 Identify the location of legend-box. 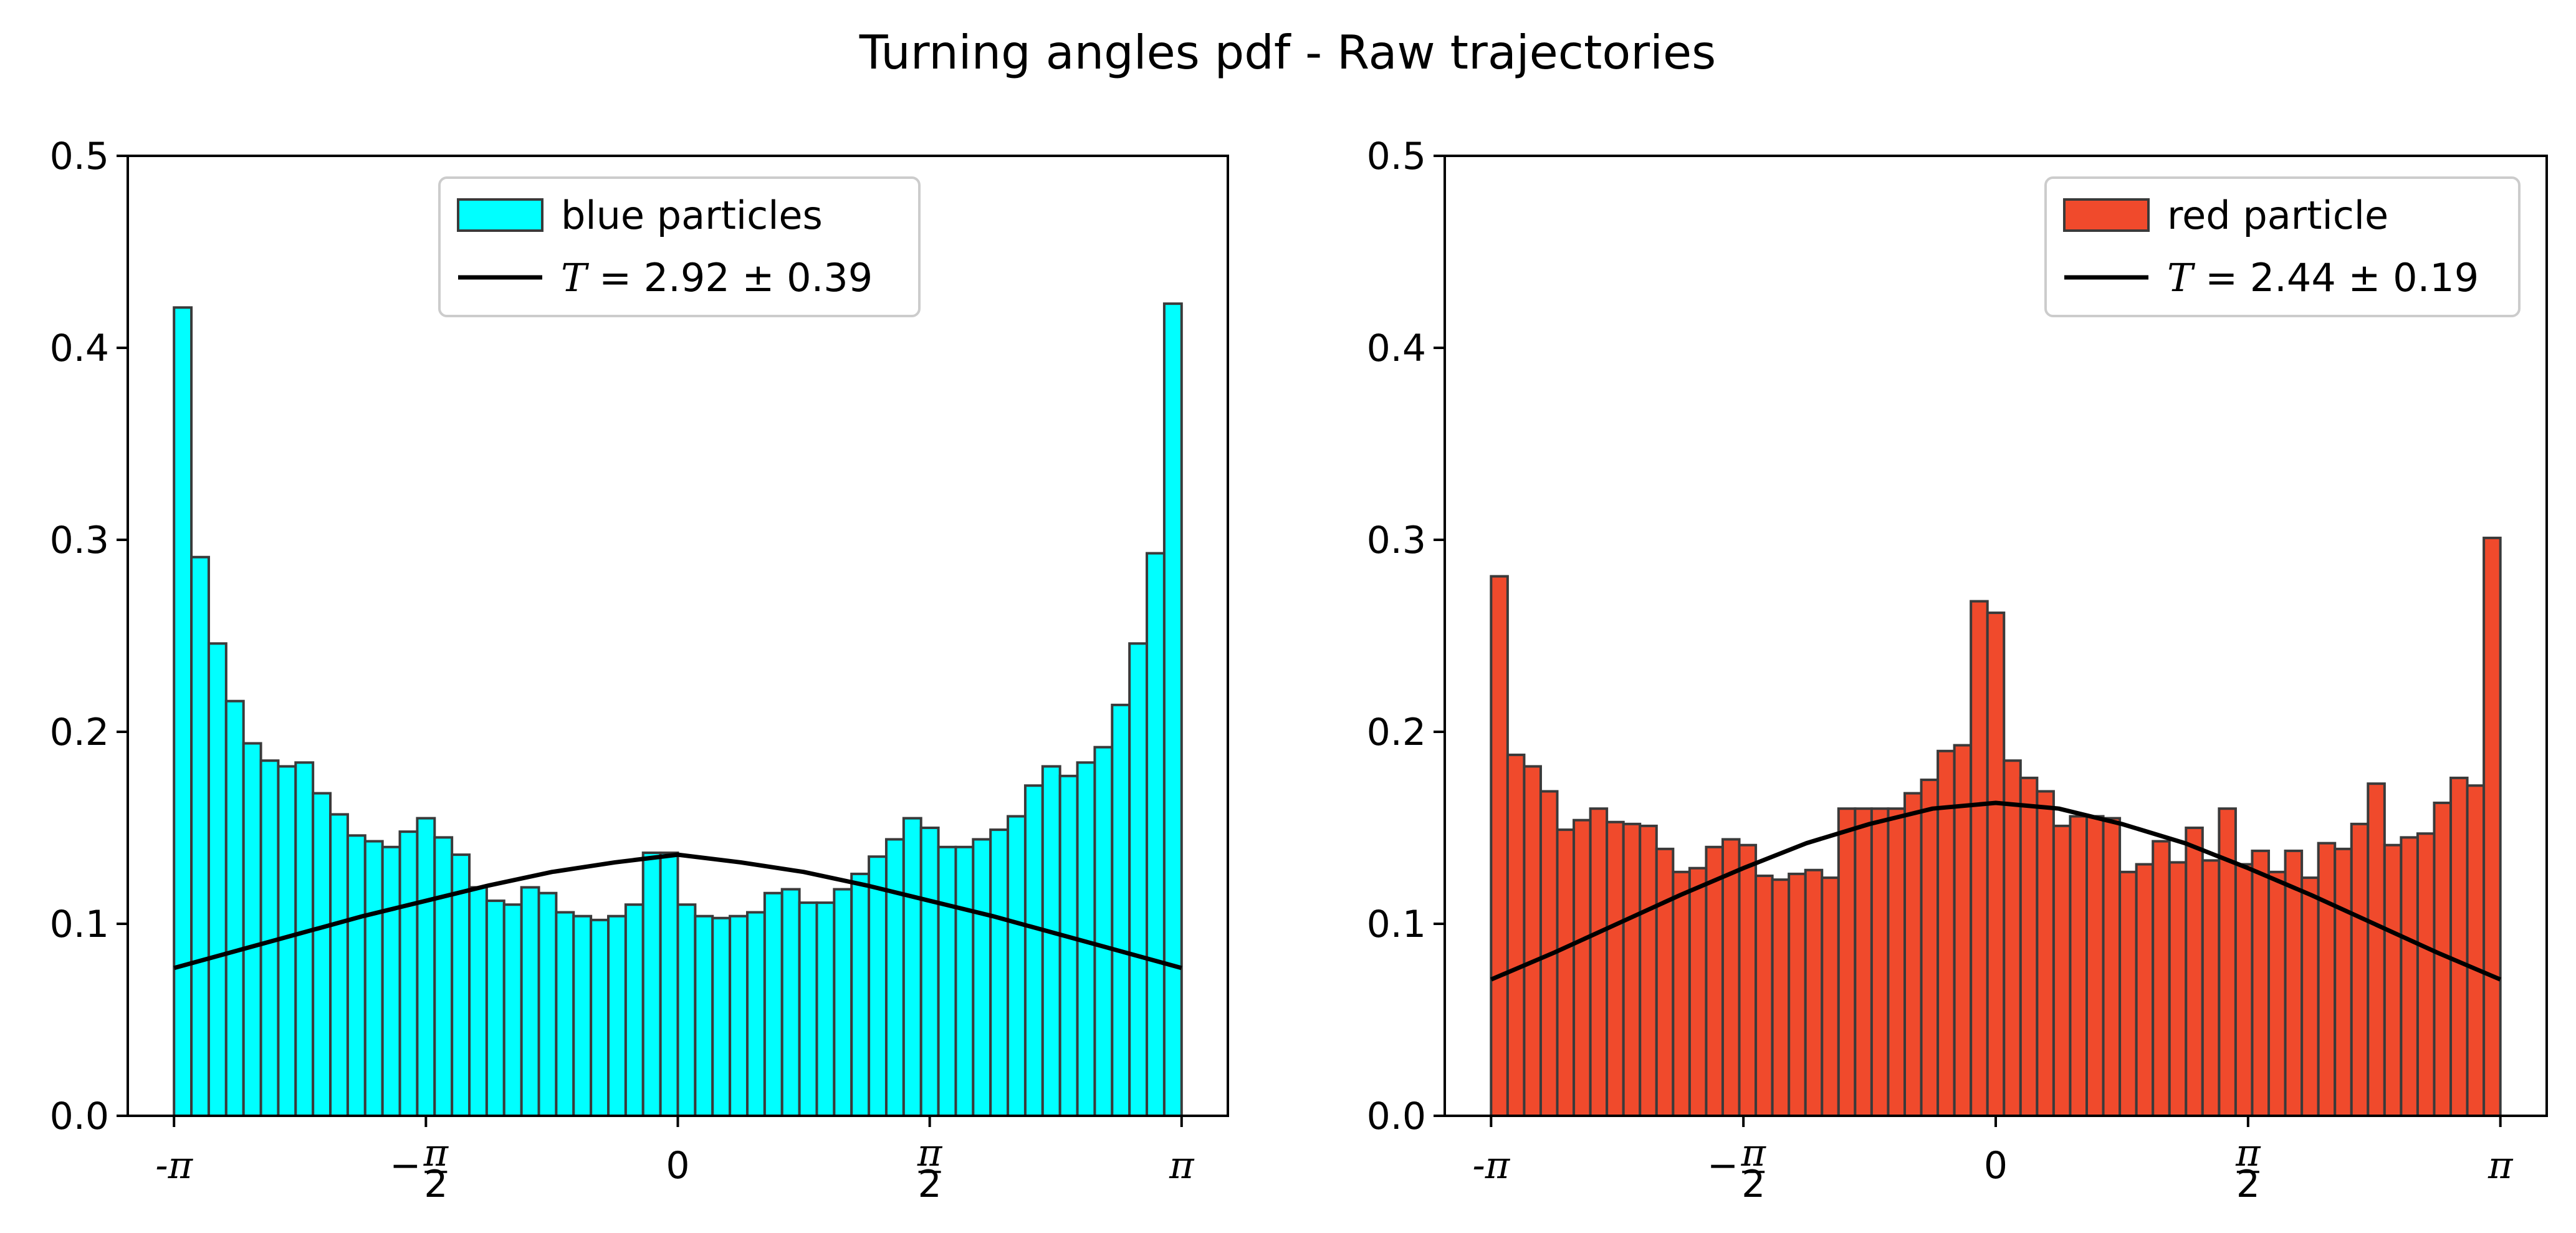
(2282, 246).